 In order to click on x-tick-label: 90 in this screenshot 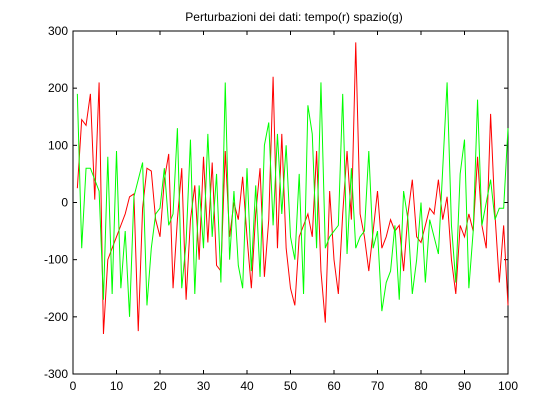, I will do `click(465, 386)`.